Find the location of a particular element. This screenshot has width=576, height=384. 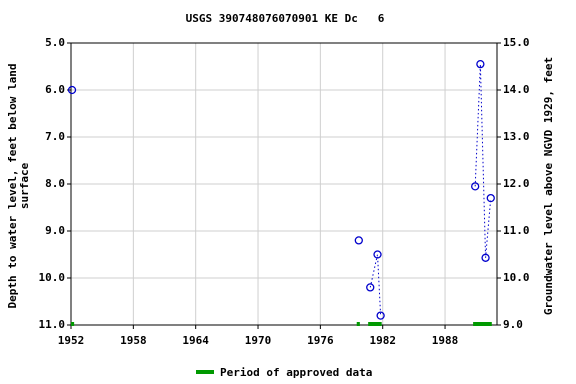

x-tick-label: 1976 is located at coordinates (320, 340).